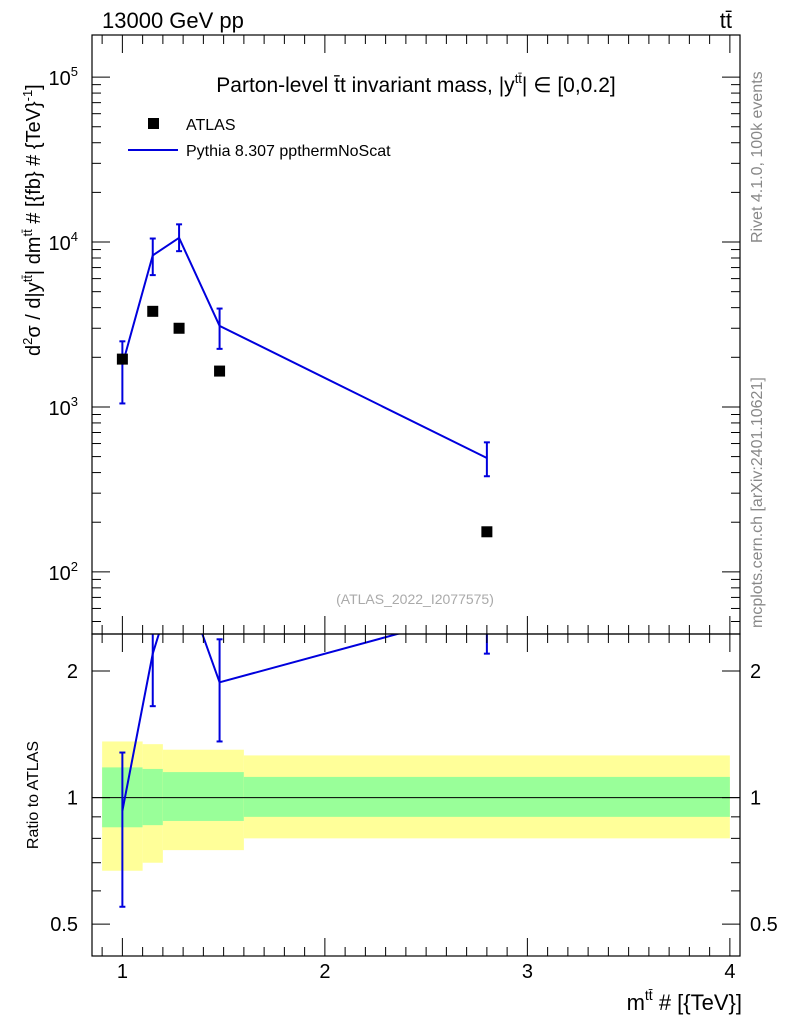 The height and width of the screenshot is (1024, 786). What do you see at coordinates (261, 723) in the screenshot?
I see `ratio-line` at bounding box center [261, 723].